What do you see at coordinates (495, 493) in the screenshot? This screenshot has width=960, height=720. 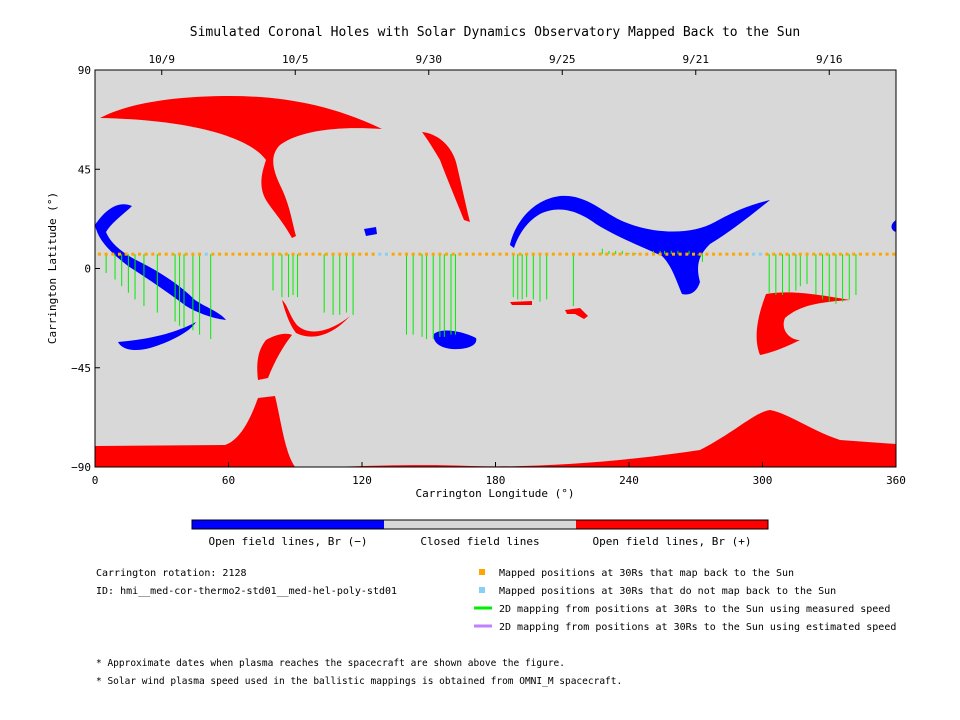 I see `x-axis-label: Carrington Longitude (°)` at bounding box center [495, 493].